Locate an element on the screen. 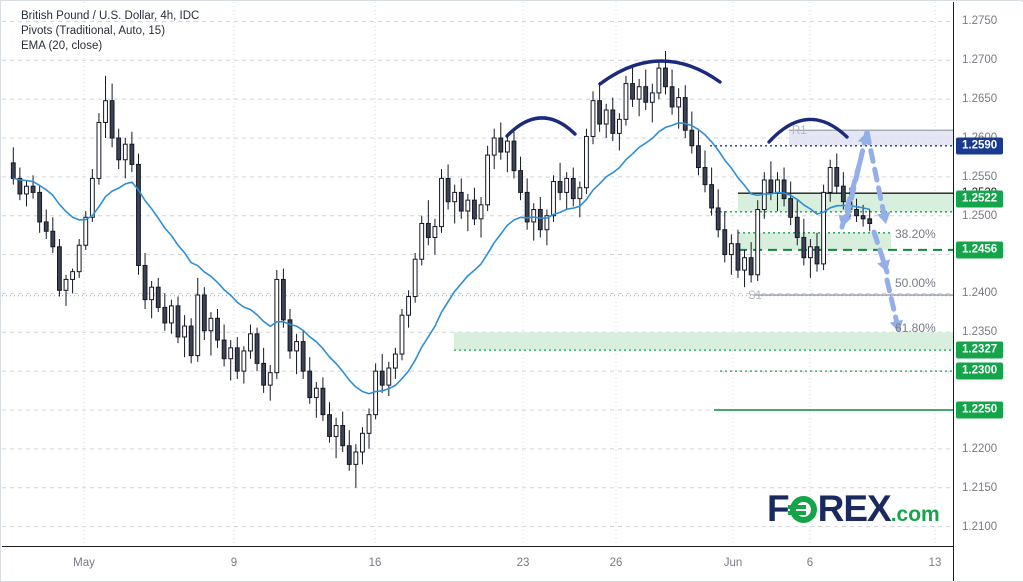  price-badge-1.2250: 1.2250 is located at coordinates (980, 410).